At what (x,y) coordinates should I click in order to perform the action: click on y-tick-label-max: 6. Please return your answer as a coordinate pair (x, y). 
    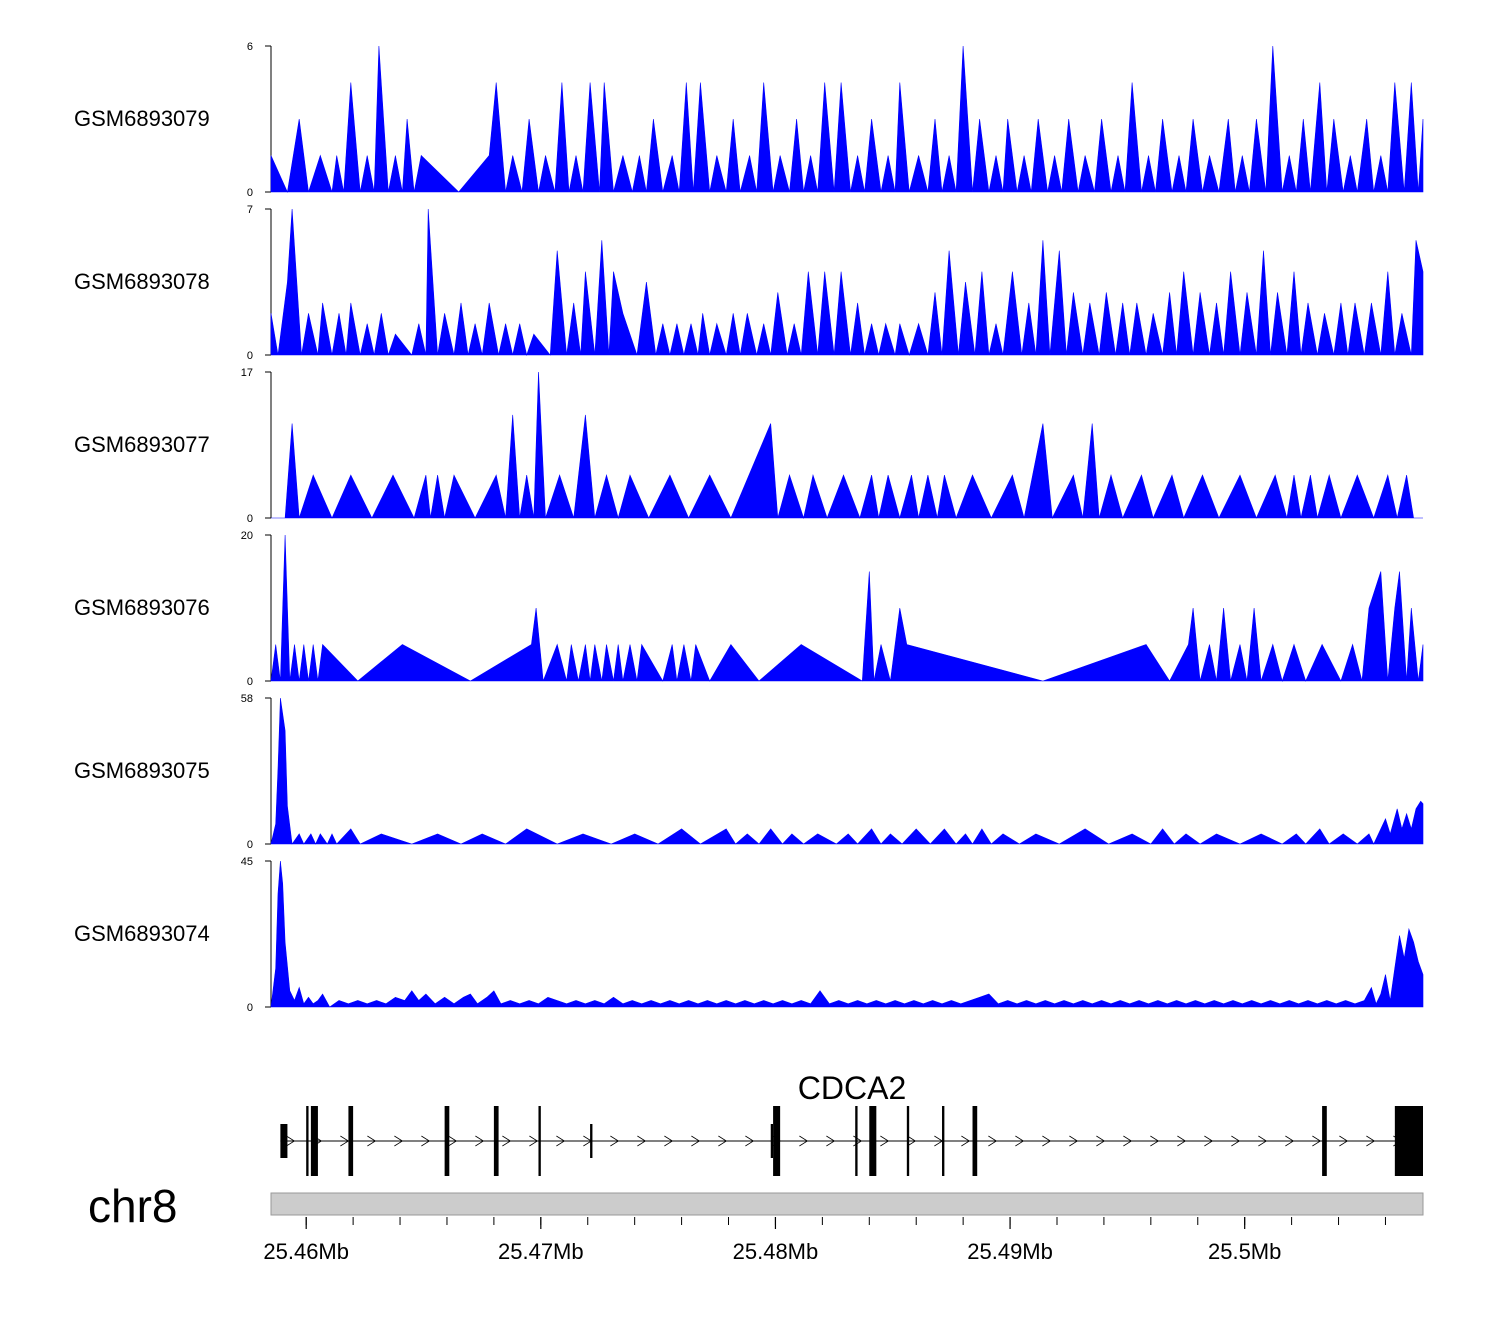
    Looking at the image, I should click on (250, 47).